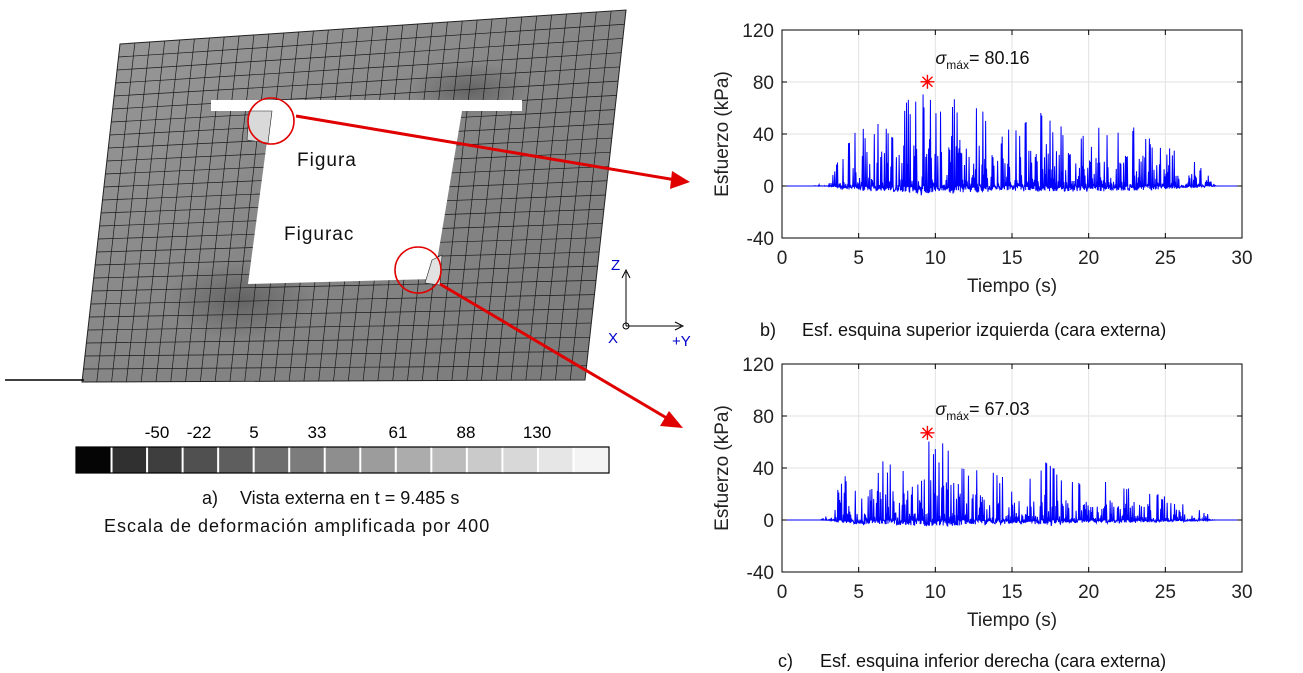 Image resolution: width=1303 pixels, height=673 pixels. Describe the element at coordinates (418, 270) in the screenshot. I see `highlight-circle-bottom` at that location.